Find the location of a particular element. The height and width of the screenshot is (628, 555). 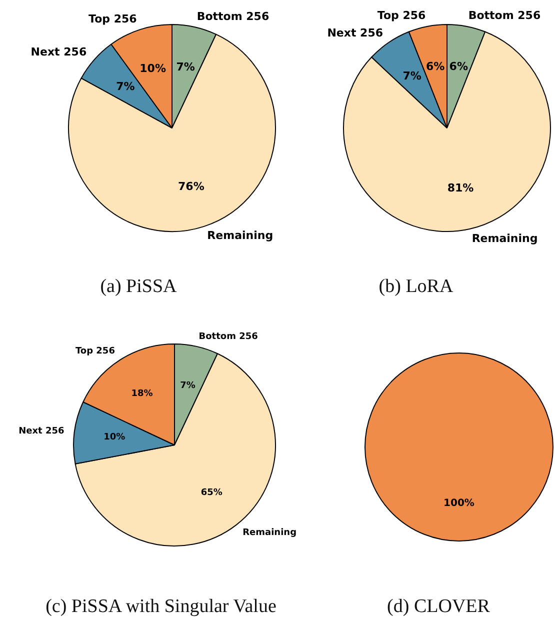

text: (a) PiSSA is located at coordinates (138, 287).